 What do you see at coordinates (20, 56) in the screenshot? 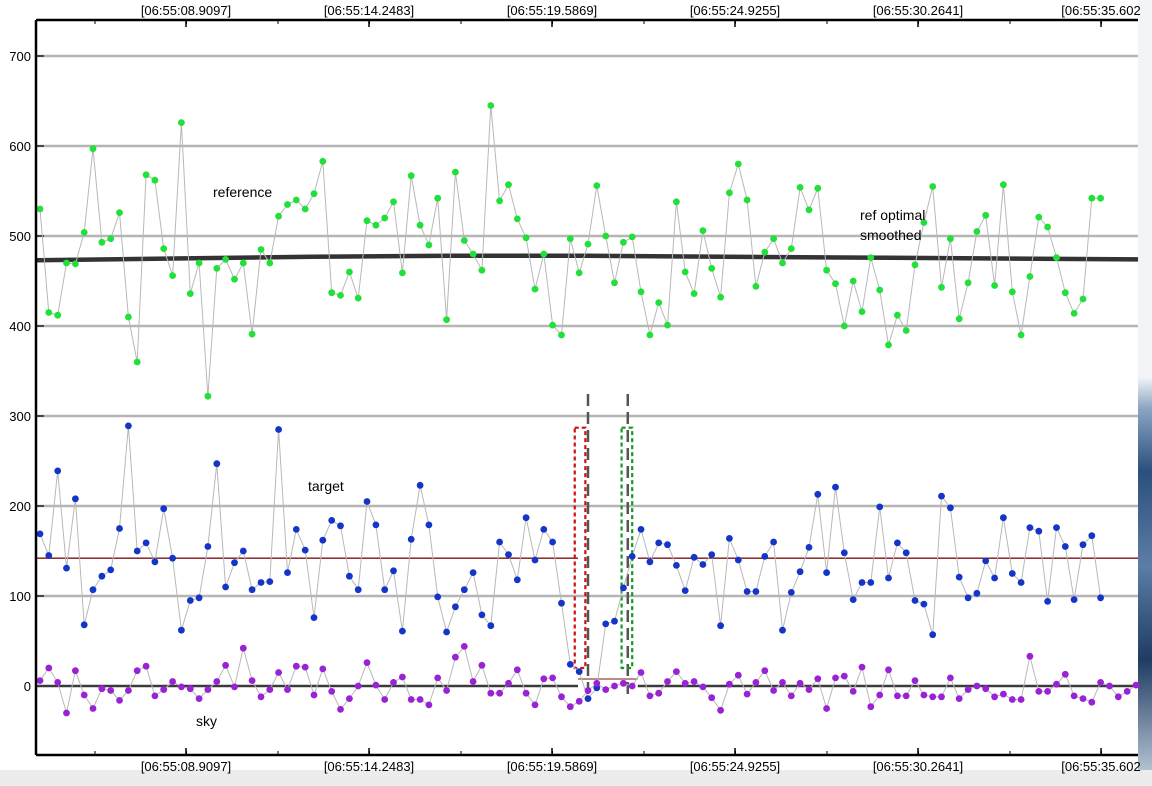
I see `y-tick-label: 700` at bounding box center [20, 56].